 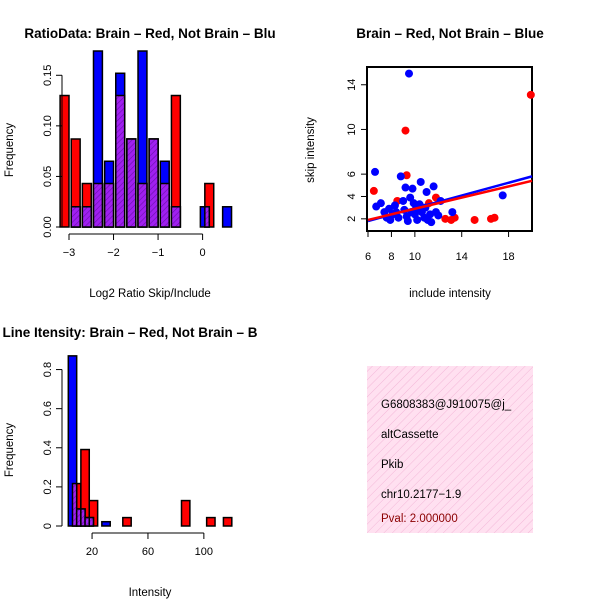 What do you see at coordinates (357, 150) in the screenshot?
I see `intensity-scatter-y-axis: 2 4 6 10 14` at bounding box center [357, 150].